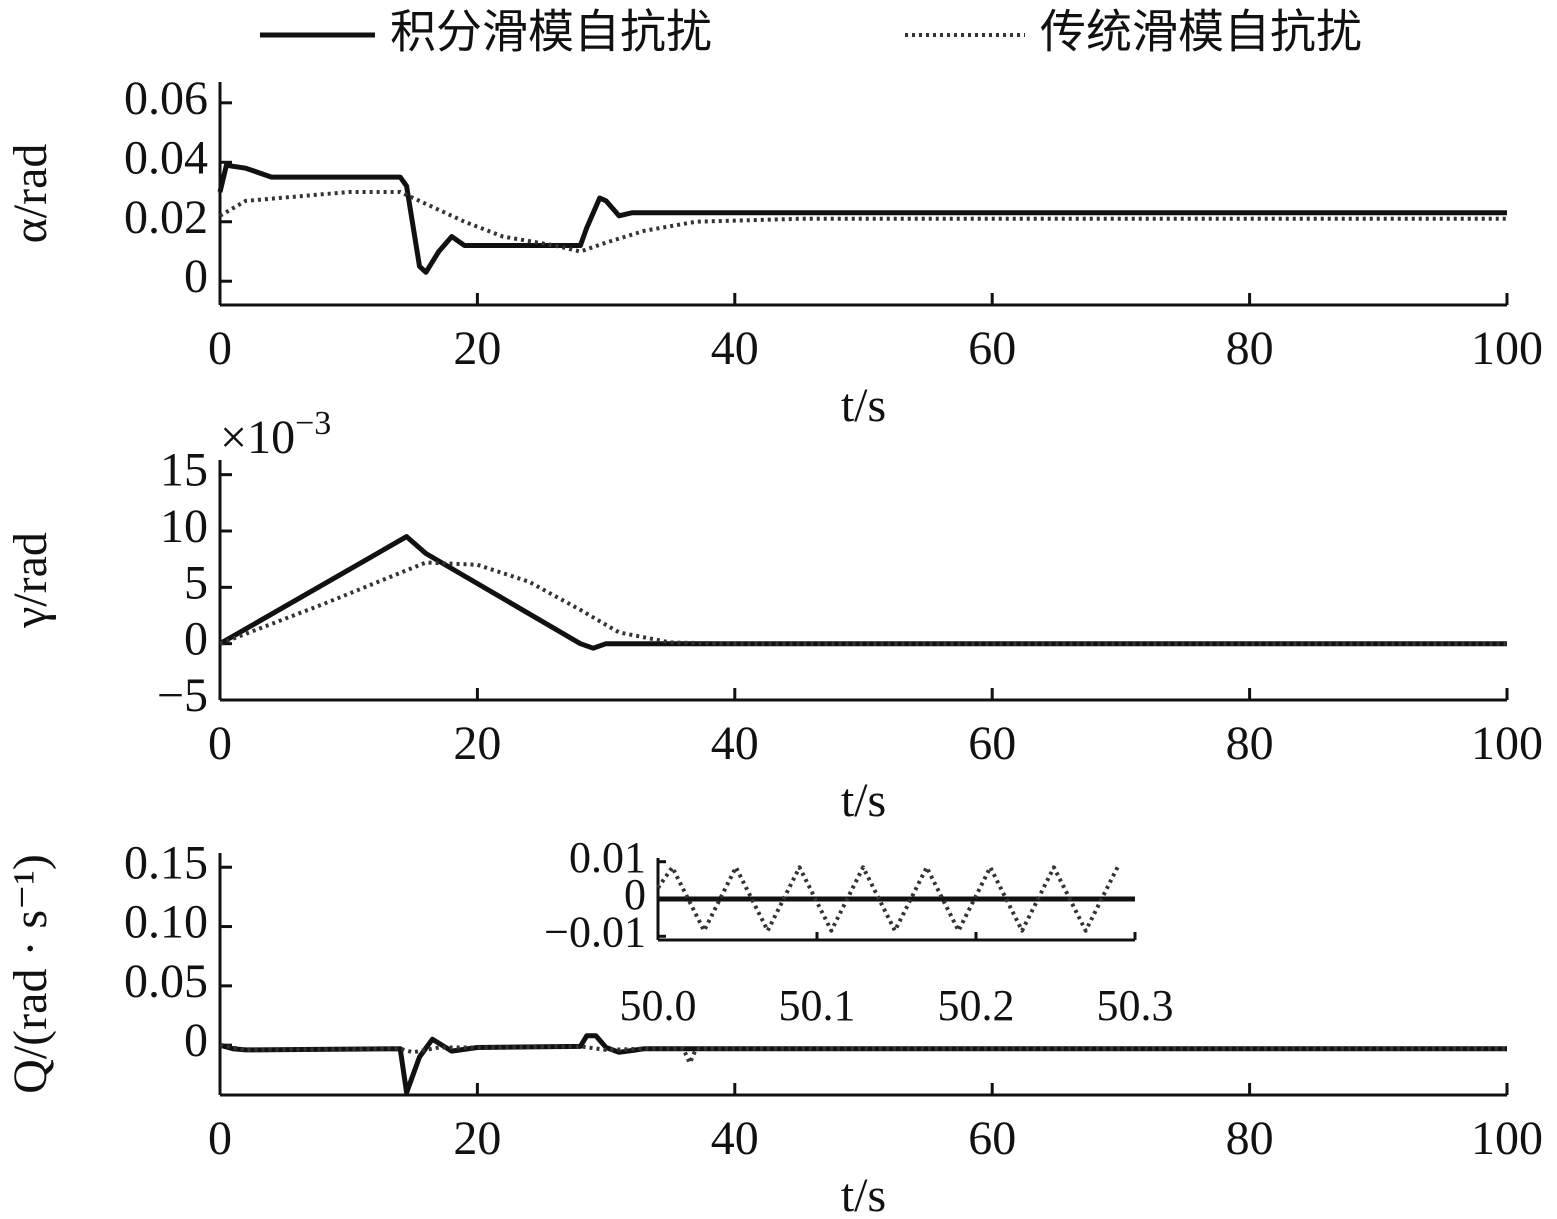 The height and width of the screenshot is (1219, 1557). What do you see at coordinates (166, 981) in the screenshot?
I see `y-tick-label: 0.05` at bounding box center [166, 981].